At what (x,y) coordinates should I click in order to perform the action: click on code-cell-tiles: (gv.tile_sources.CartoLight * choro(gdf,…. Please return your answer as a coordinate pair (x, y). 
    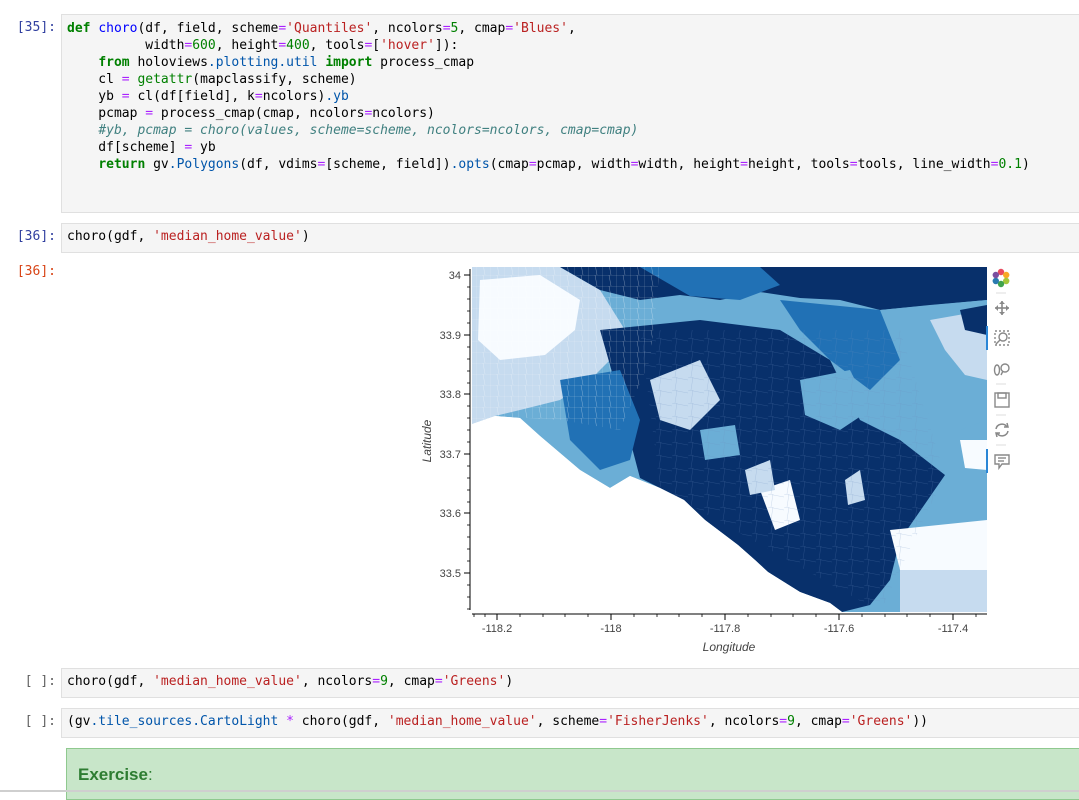
    Looking at the image, I should click on (570, 723).